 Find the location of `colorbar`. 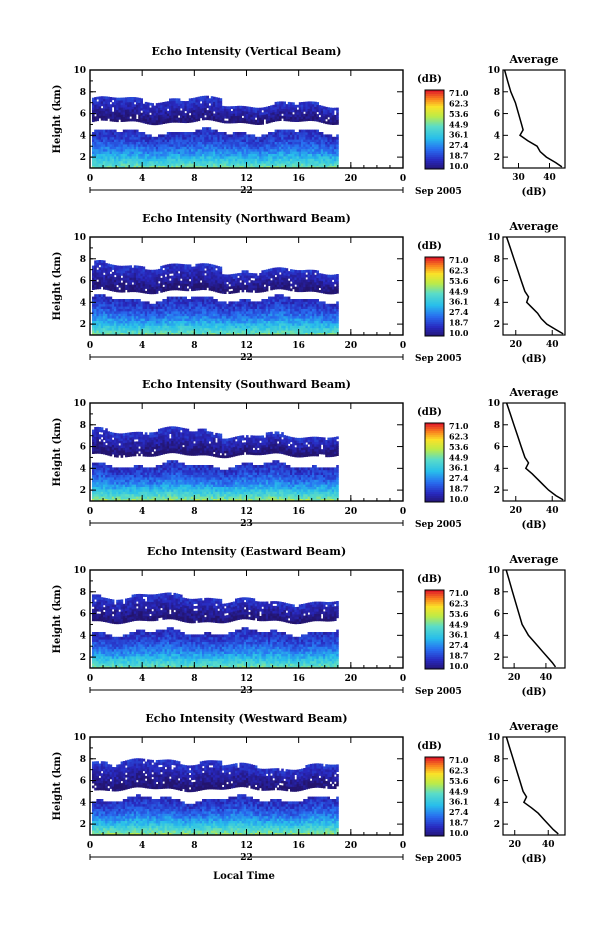

colorbar is located at coordinates (434, 129).